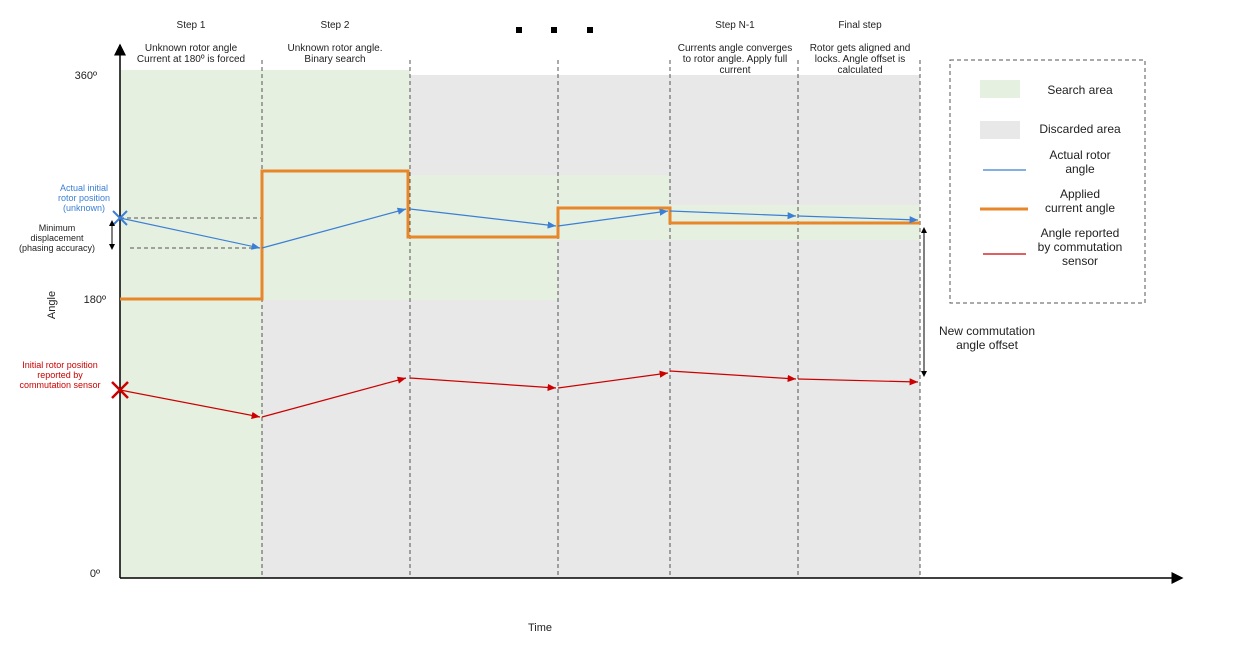 The height and width of the screenshot is (654, 1233). What do you see at coordinates (860, 48) in the screenshot?
I see `step-description: Rotor gets aligned and` at bounding box center [860, 48].